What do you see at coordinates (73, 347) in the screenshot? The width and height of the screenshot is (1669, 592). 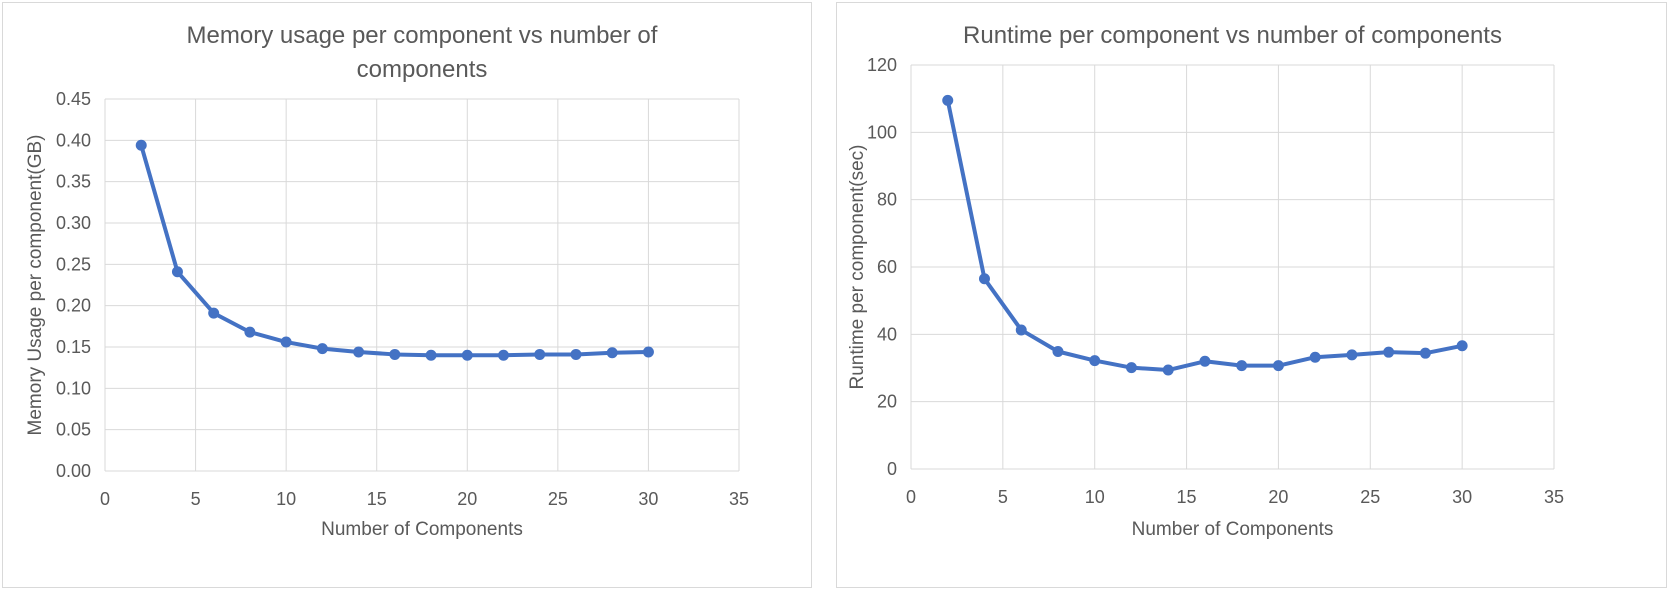 I see `memory-y-tick-label: 0.15` at bounding box center [73, 347].